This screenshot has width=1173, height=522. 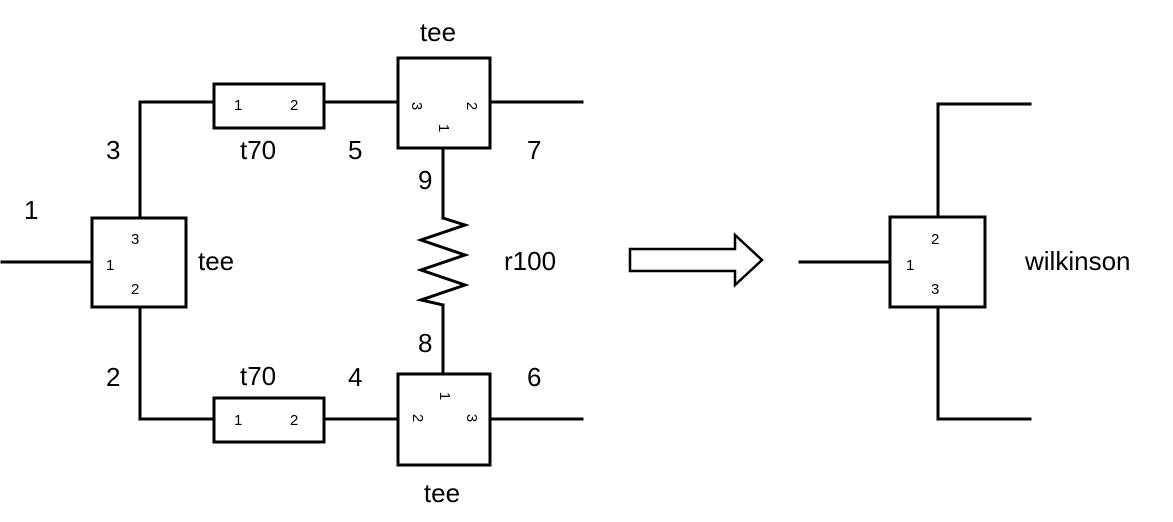 I want to click on tee-top: 3 2 1 tee, so click(x=444, y=83).